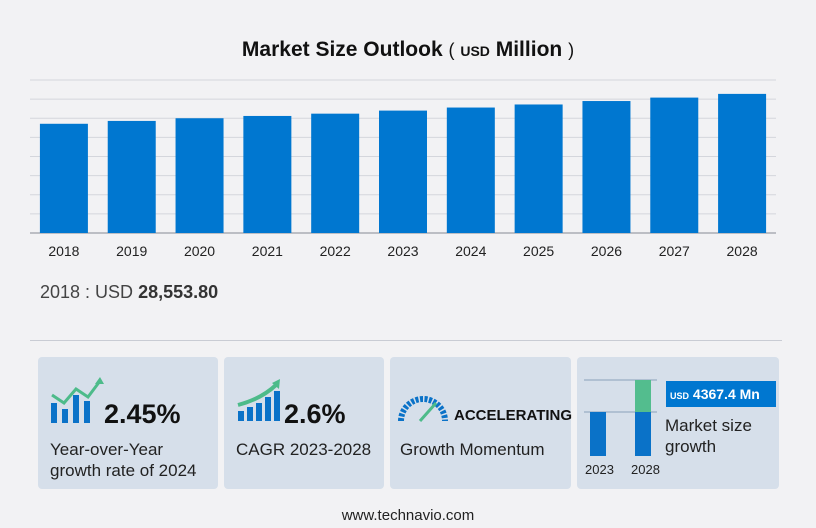 The width and height of the screenshot is (816, 528). What do you see at coordinates (406, 340) in the screenshot?
I see `divider` at bounding box center [406, 340].